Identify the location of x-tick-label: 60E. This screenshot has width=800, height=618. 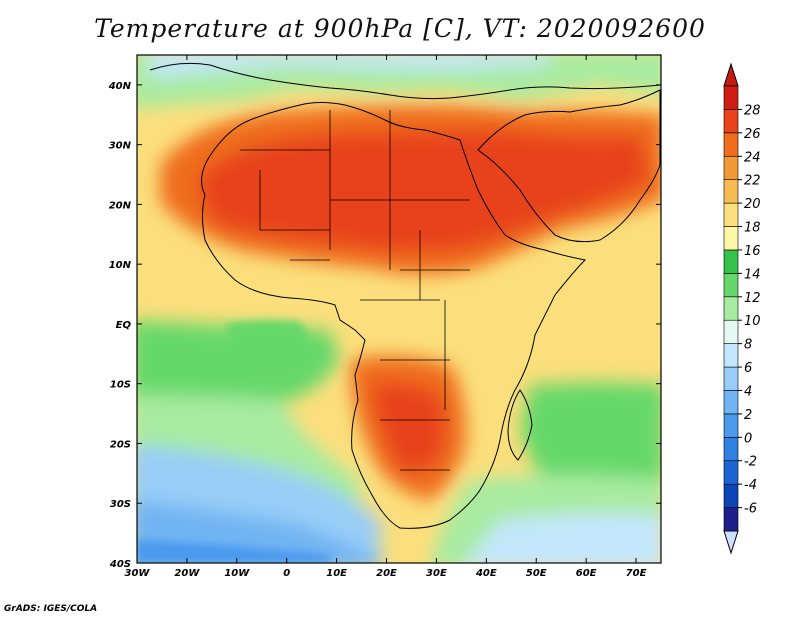
(586, 573).